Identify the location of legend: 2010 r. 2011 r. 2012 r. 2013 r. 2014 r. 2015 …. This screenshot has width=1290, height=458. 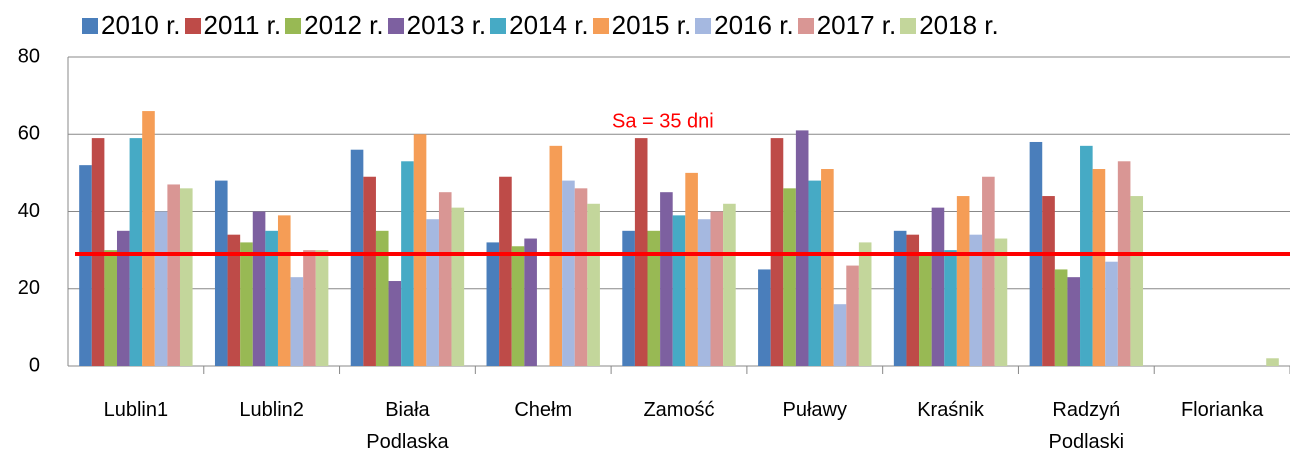
(540, 25).